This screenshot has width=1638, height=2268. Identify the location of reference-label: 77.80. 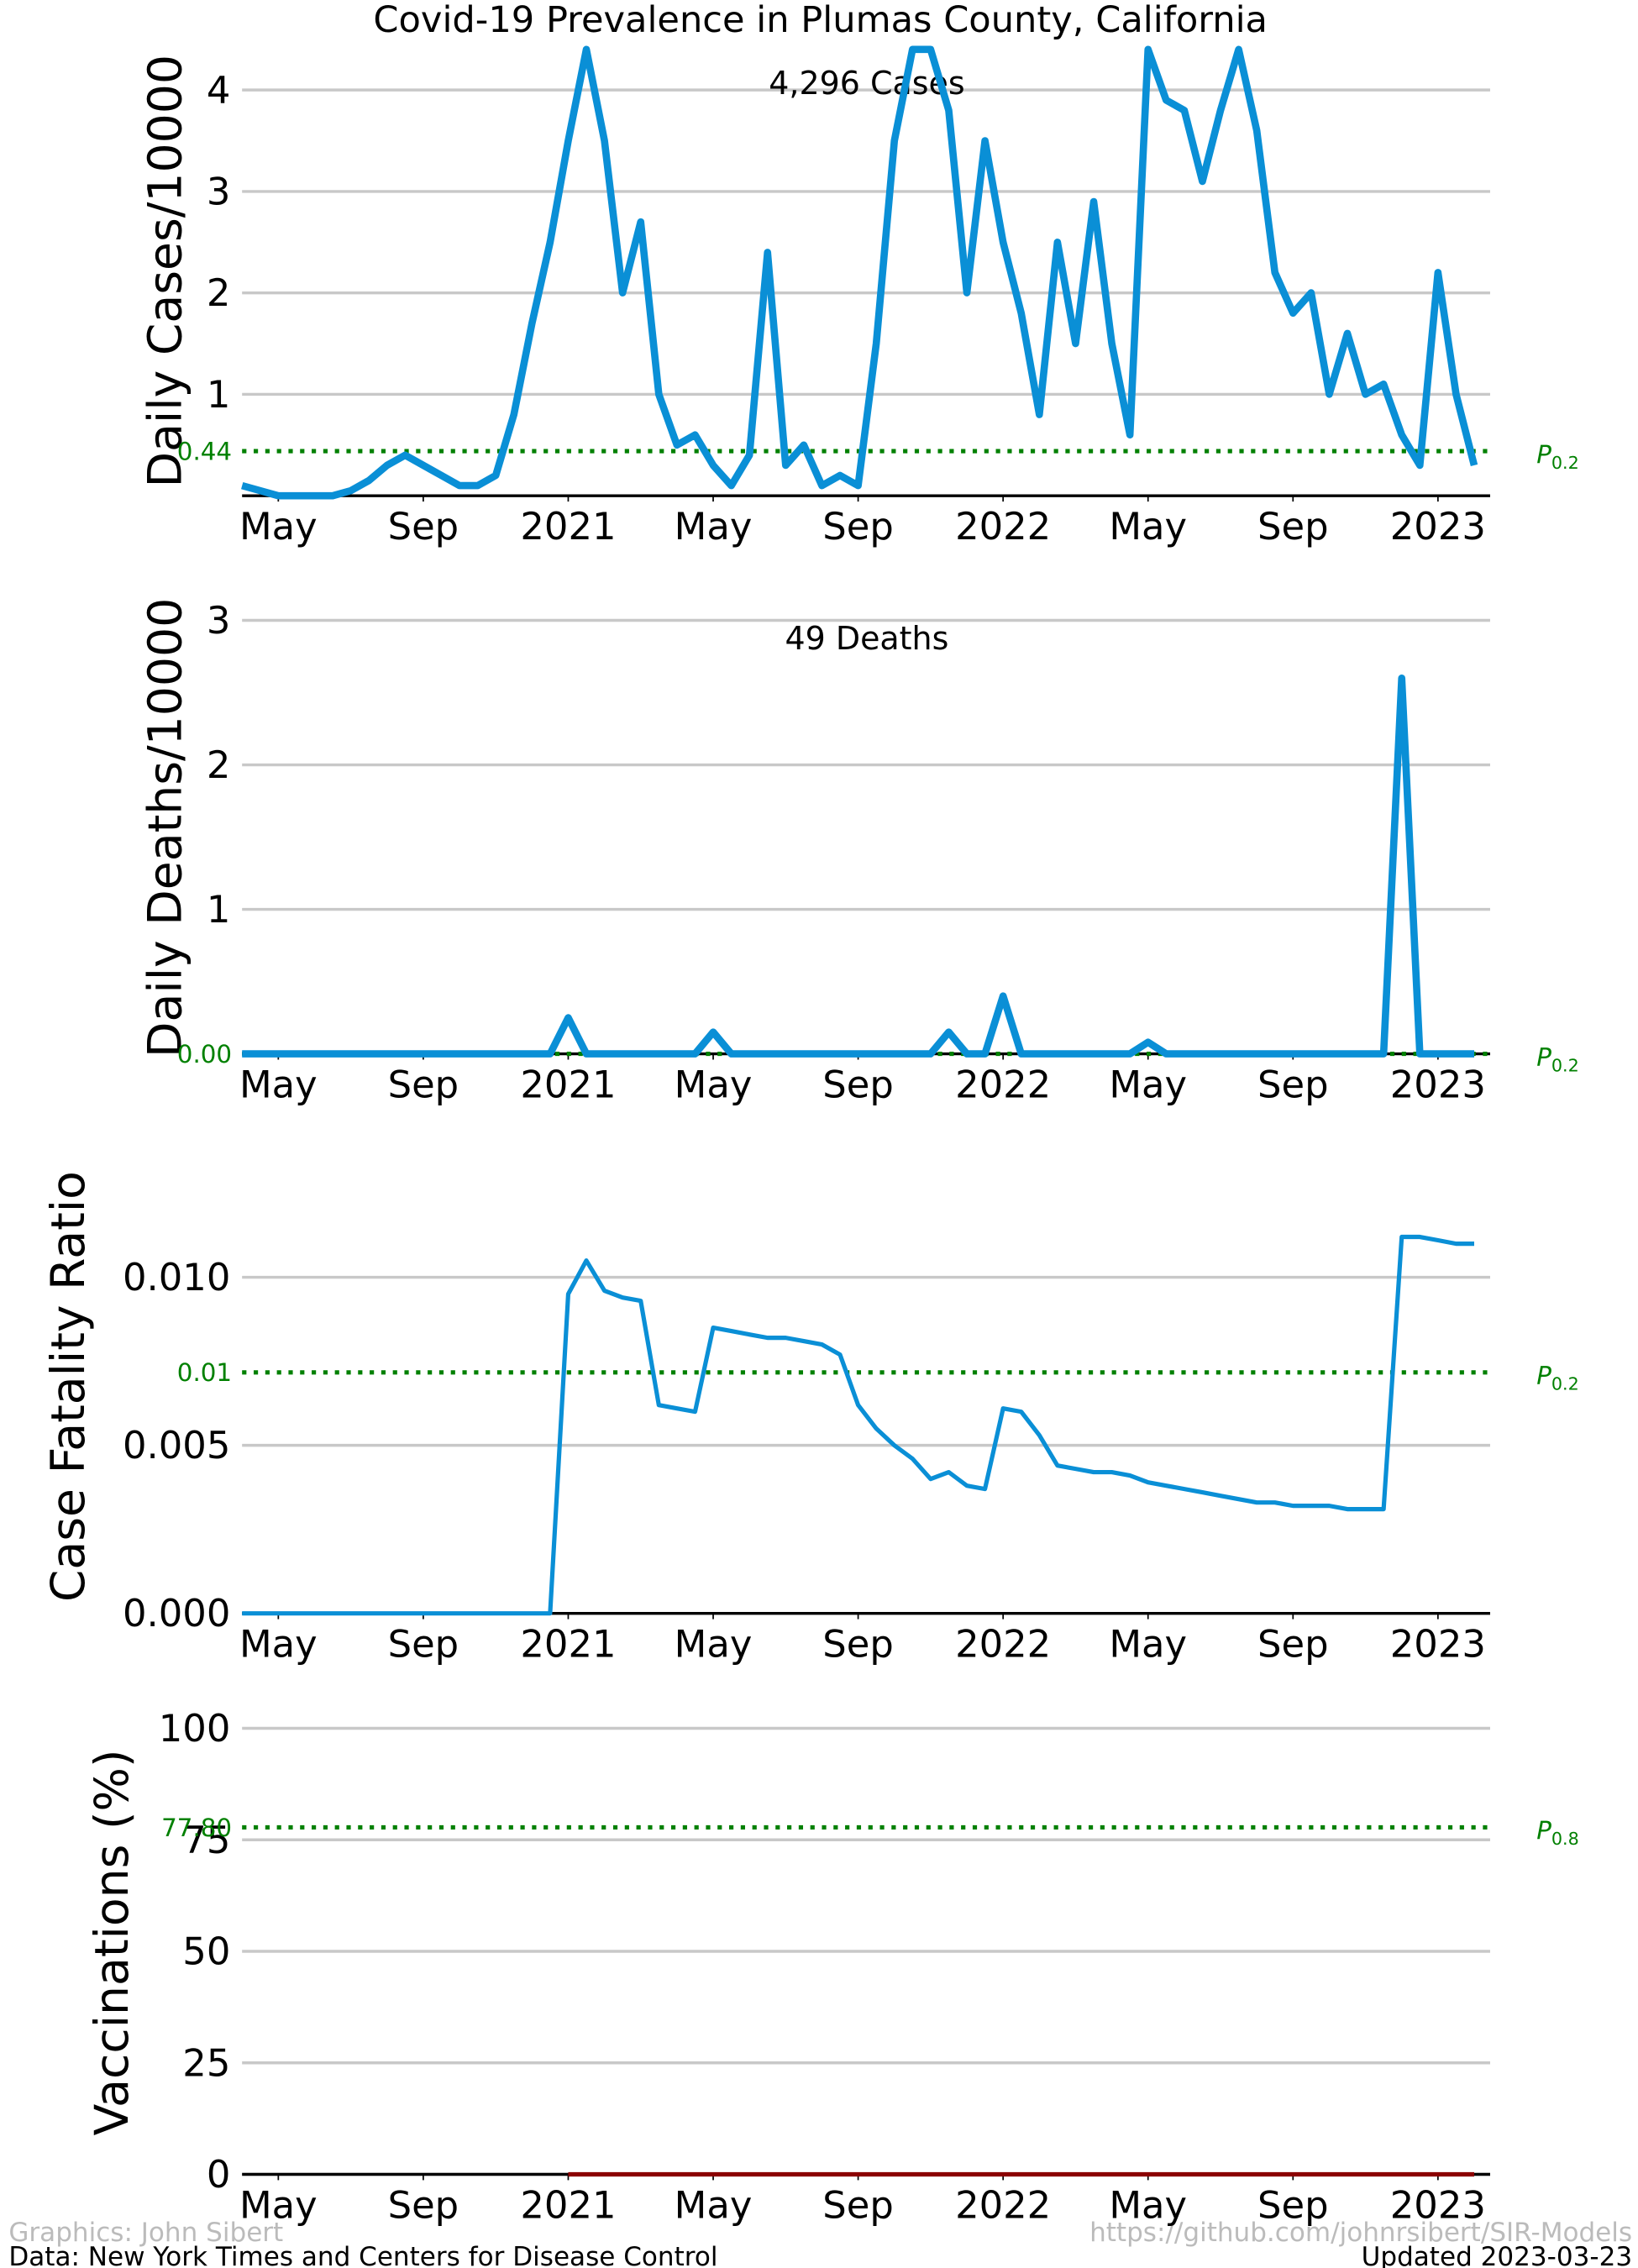
(196, 1828).